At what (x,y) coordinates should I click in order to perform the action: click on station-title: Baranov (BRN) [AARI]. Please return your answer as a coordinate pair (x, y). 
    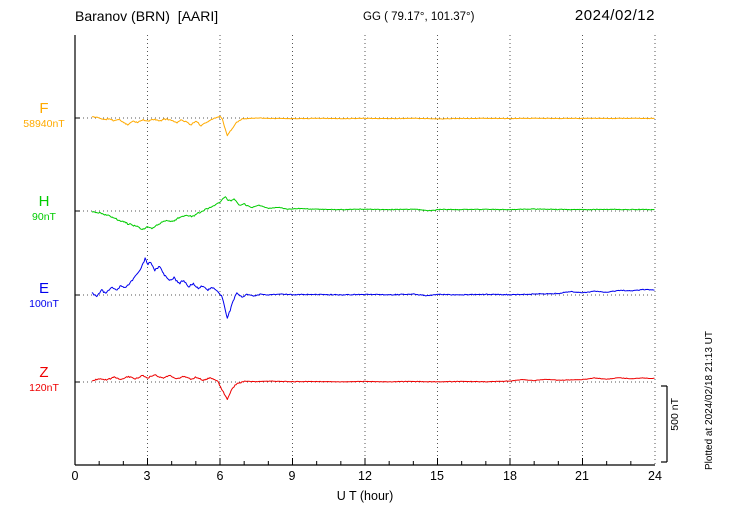
    Looking at the image, I should click on (147, 16).